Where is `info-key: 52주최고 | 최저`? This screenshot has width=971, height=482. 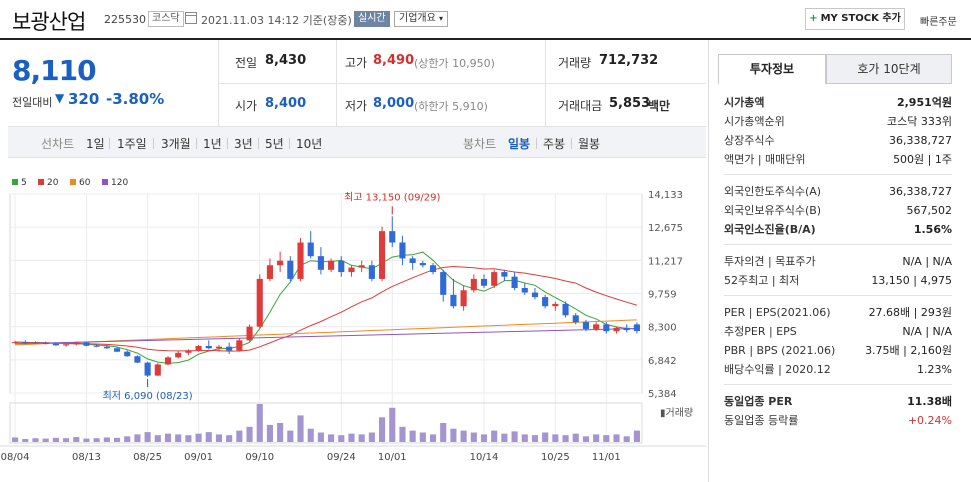 info-key: 52주최고 | 최저 is located at coordinates (762, 280).